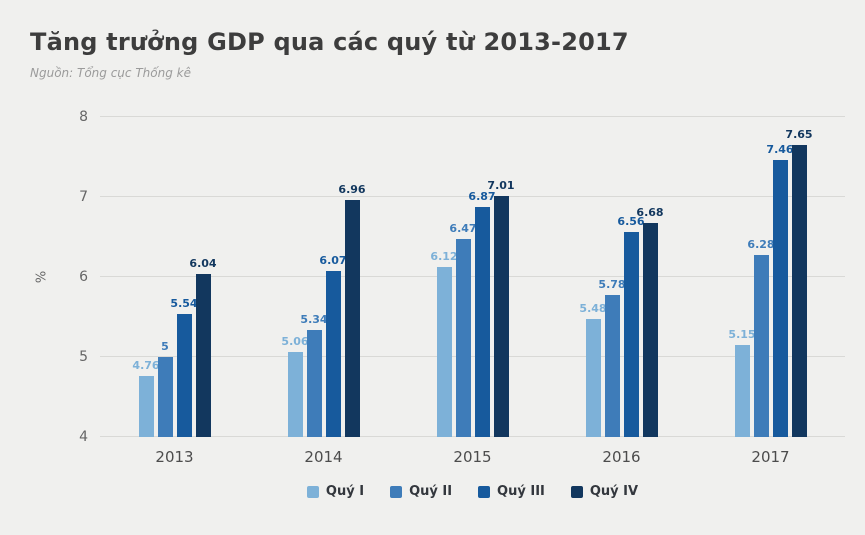 The width and height of the screenshot is (865, 535). What do you see at coordinates (352, 190) in the screenshot?
I see `bar-value-label: 6.96` at bounding box center [352, 190].